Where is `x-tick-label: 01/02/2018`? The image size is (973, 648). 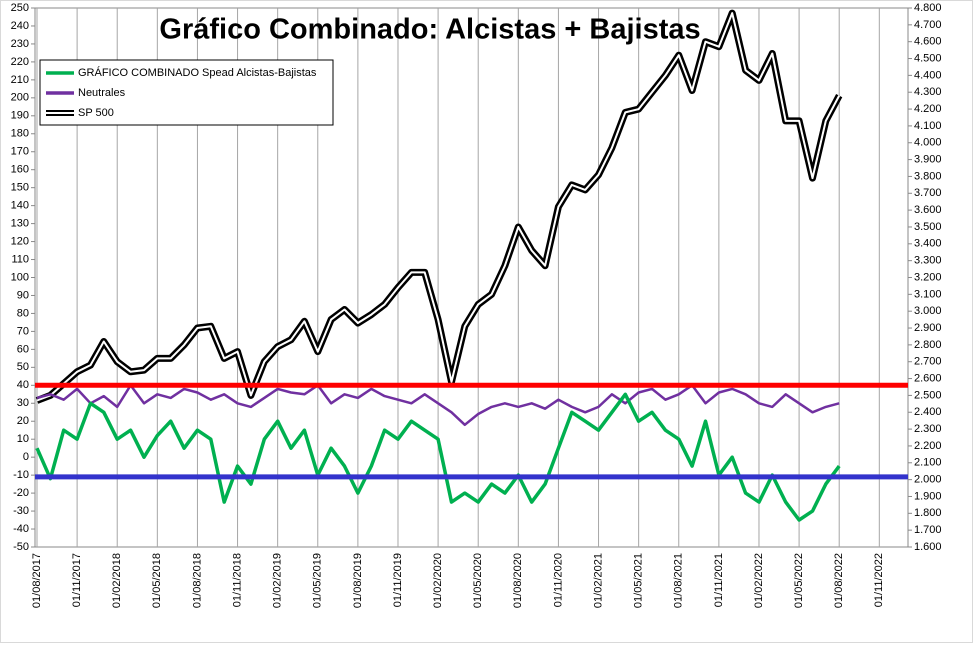 x-tick-label: 01/02/2018 is located at coordinates (117, 580).